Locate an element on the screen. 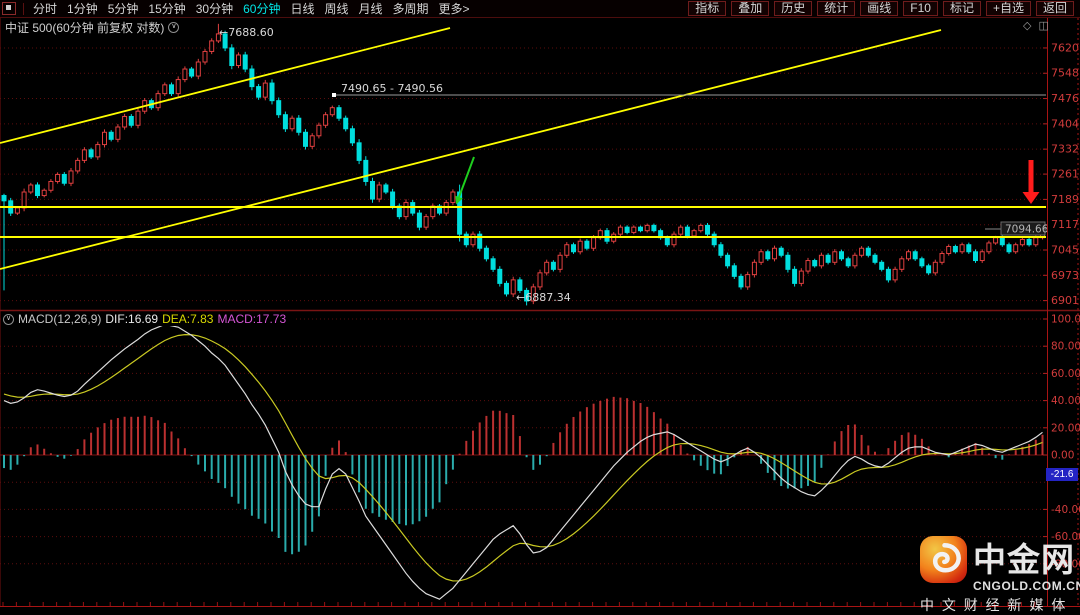 The height and width of the screenshot is (615, 1080). green-arrow-head-icon is located at coordinates (459, 200).